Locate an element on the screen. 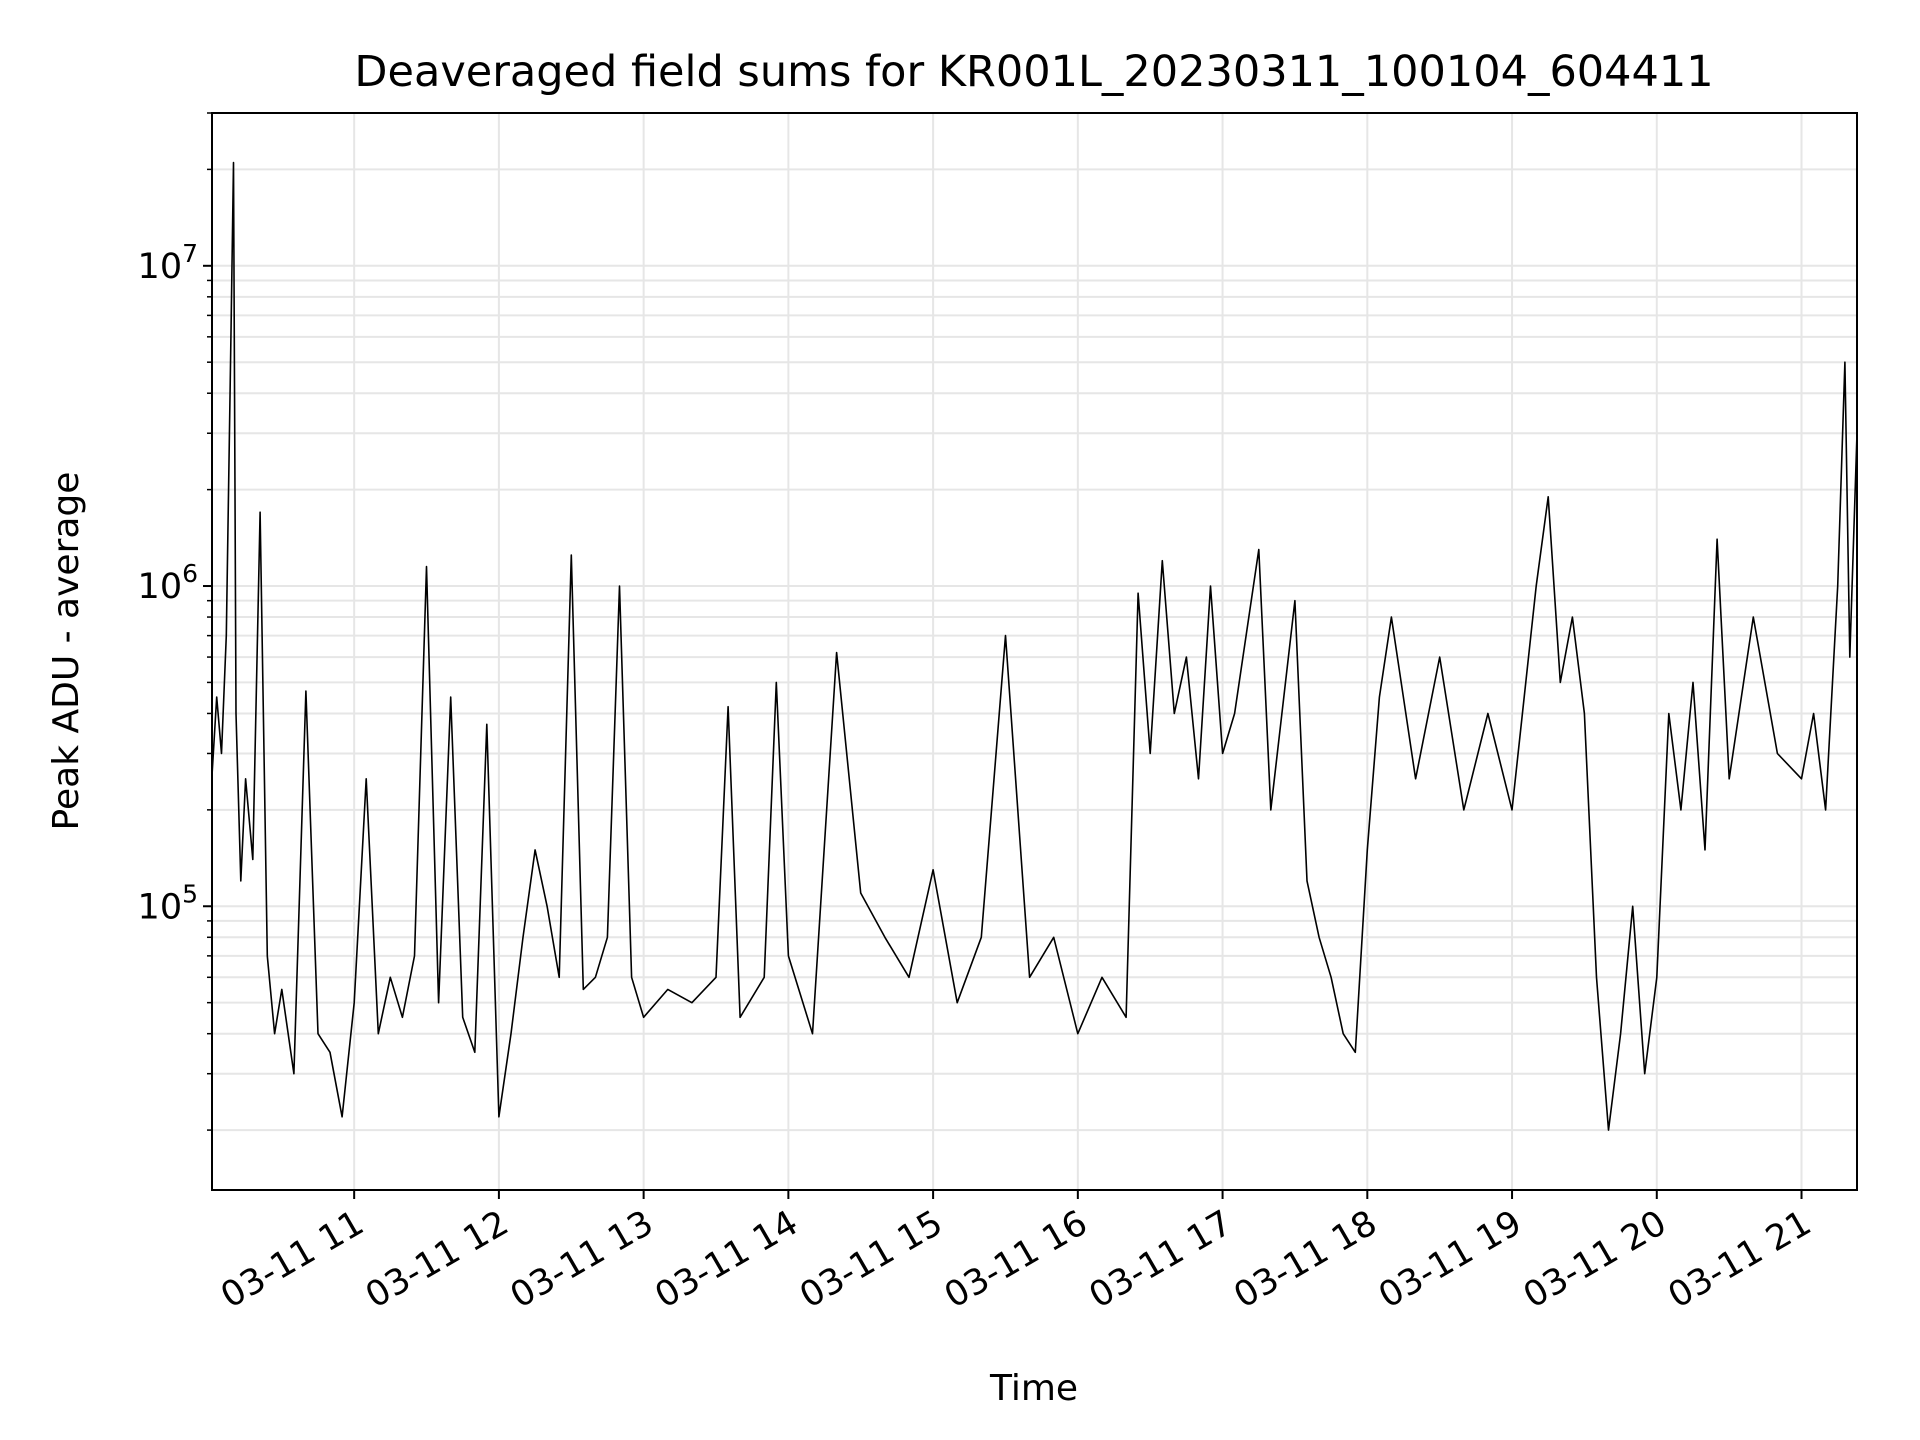  y-tick-label: 10⁷ is located at coordinates (168, 263).